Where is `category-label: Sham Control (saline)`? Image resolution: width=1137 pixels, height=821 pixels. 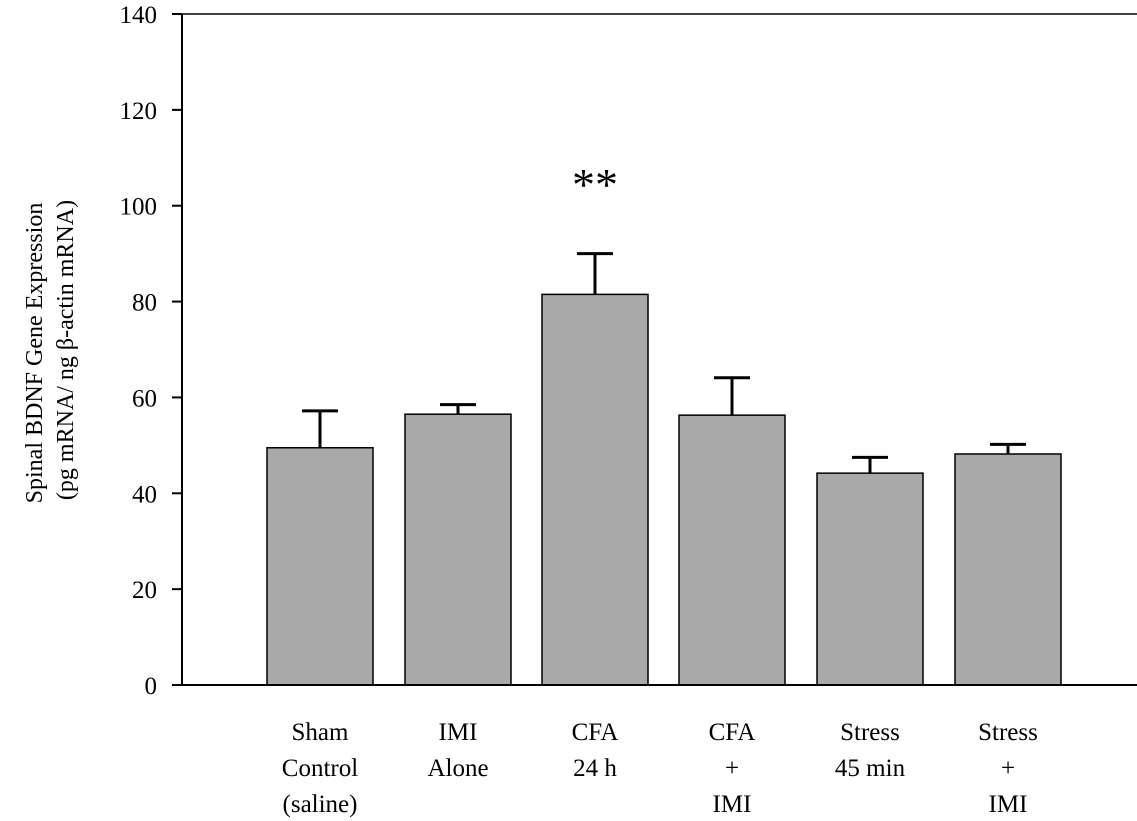
category-label: Sham Control (saline) is located at coordinates (320, 768).